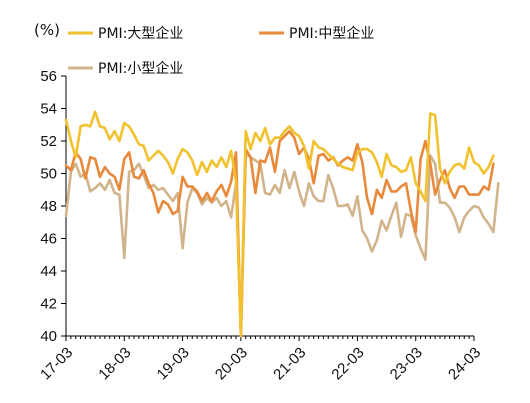  Describe the element at coordinates (48, 109) in the screenshot. I see `y-tick-label: 54` at that location.